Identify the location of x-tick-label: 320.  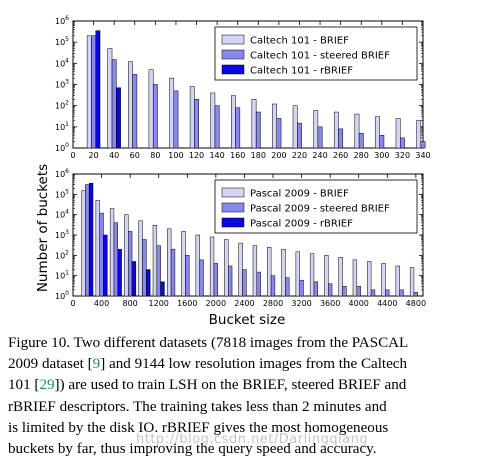
(402, 155).